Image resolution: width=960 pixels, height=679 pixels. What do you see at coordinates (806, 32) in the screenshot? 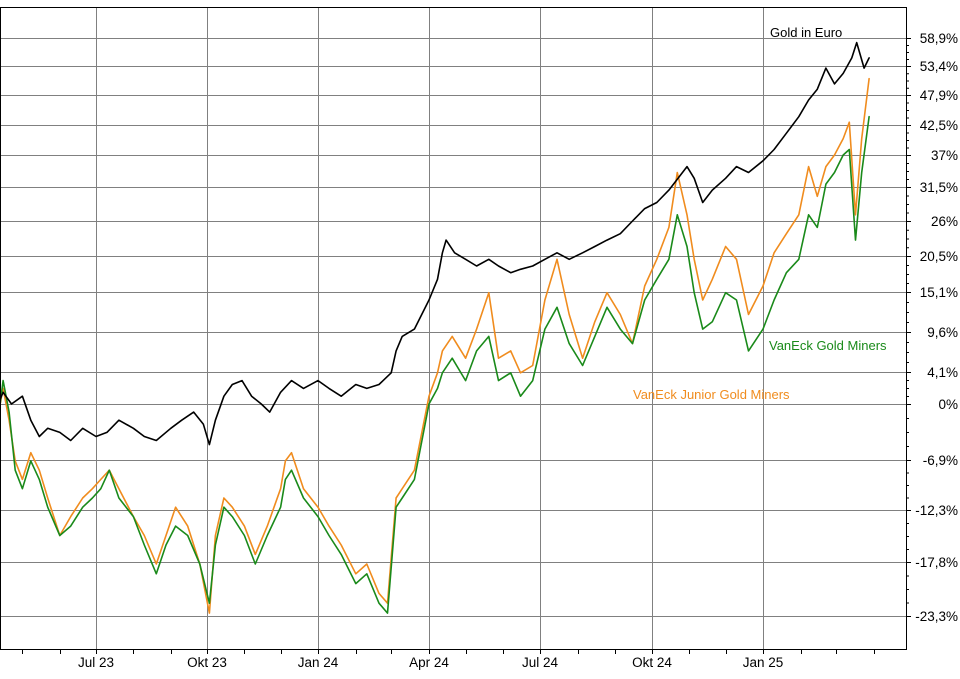
I see `series-label-gold-in-euro: Gold in Euro` at bounding box center [806, 32].